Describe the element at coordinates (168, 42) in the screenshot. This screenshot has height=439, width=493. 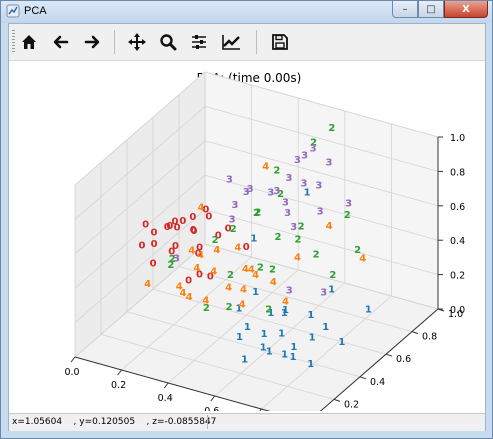
I see `zoom-button` at that location.